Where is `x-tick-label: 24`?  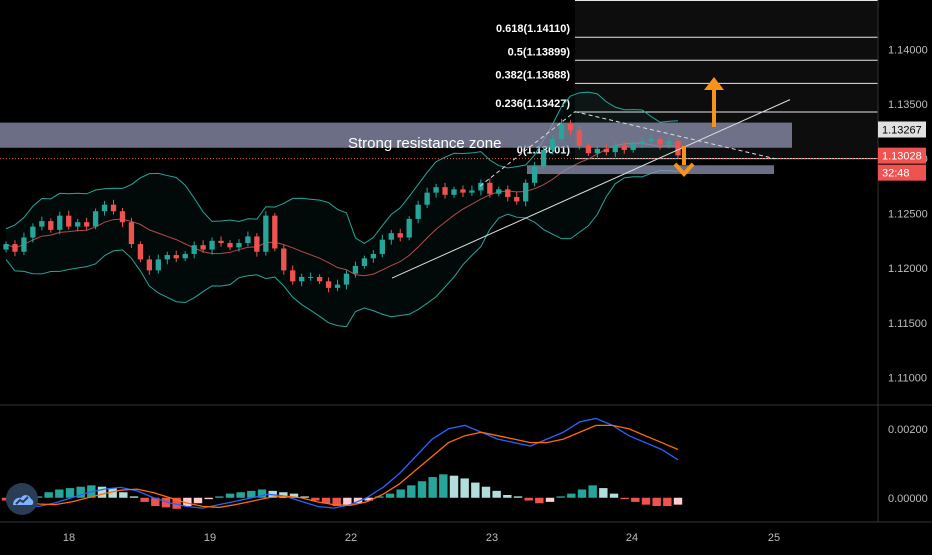 x-tick-label: 24 is located at coordinates (632, 538).